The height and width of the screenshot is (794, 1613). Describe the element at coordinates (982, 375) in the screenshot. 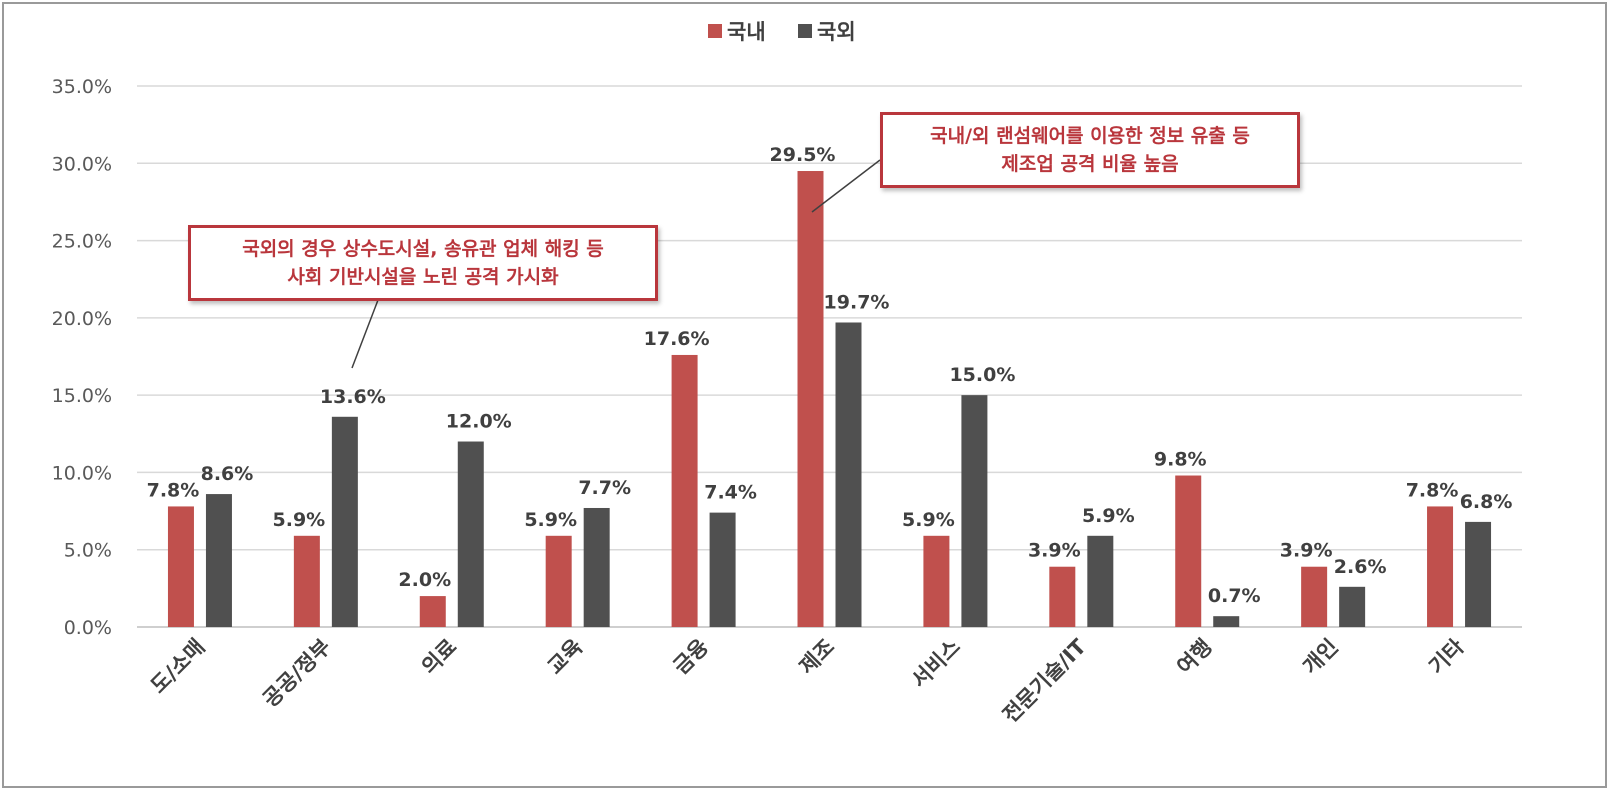

I see `data-label-overseas: 15.0%` at that location.